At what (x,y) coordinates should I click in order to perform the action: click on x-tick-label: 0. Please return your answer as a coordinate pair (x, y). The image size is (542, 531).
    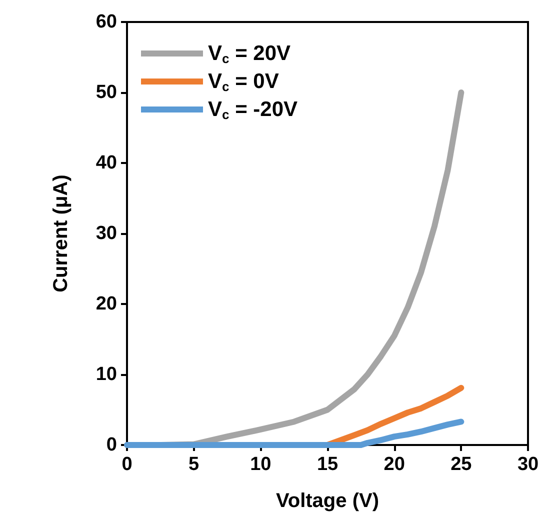
    Looking at the image, I should click on (127, 464).